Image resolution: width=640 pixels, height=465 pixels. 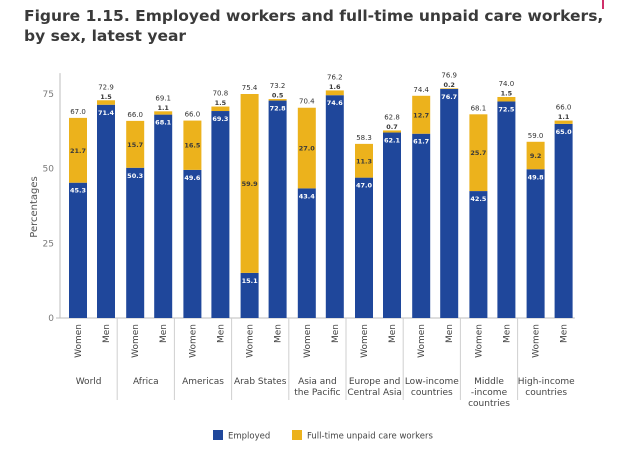 What do you see at coordinates (489, 382) in the screenshot?
I see `x-group-label: Middle` at bounding box center [489, 382].